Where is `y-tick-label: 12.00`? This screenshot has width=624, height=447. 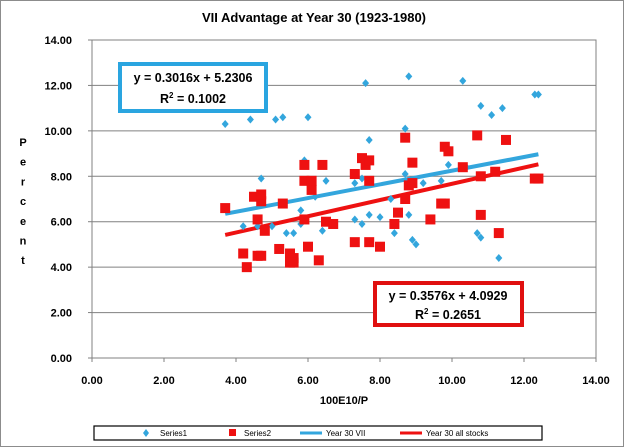
y-tick-label: 12.00 is located at coordinates (58, 86).